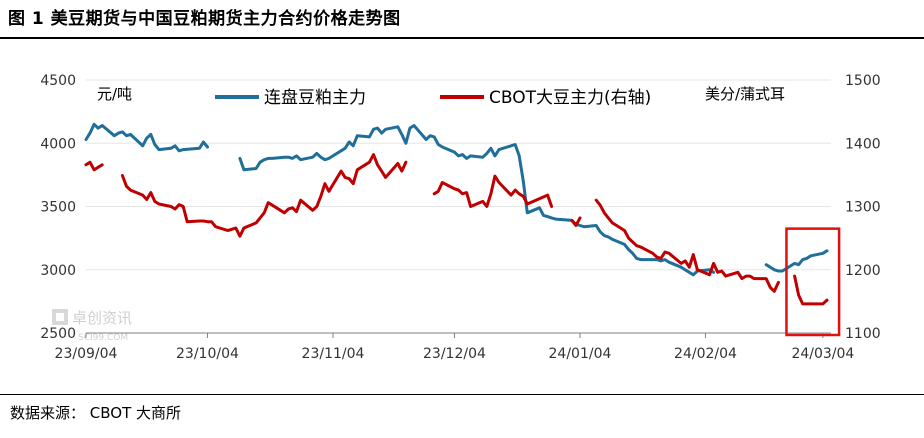 The image size is (924, 438). Describe the element at coordinates (114, 94) in the screenshot. I see `left-axis-unit: 元/吨` at that location.